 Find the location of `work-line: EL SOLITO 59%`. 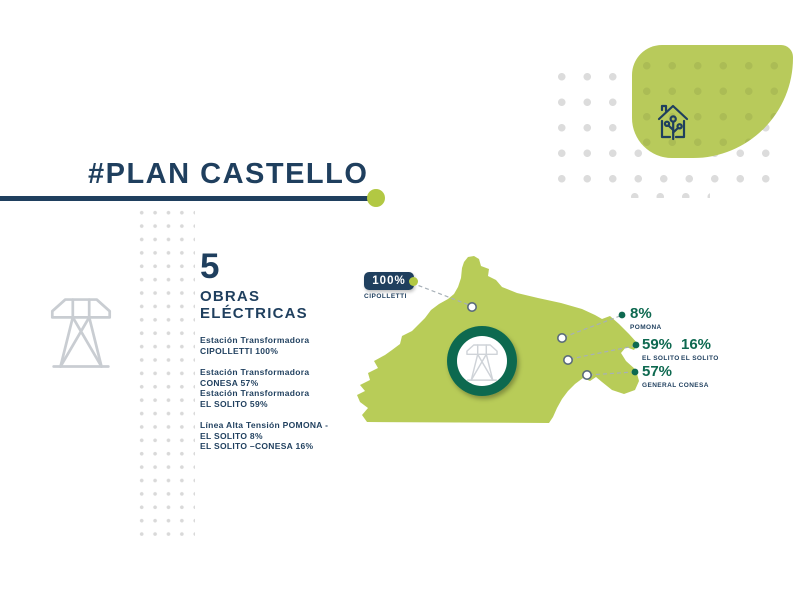

work-line: EL SOLITO 59% is located at coordinates (234, 403).